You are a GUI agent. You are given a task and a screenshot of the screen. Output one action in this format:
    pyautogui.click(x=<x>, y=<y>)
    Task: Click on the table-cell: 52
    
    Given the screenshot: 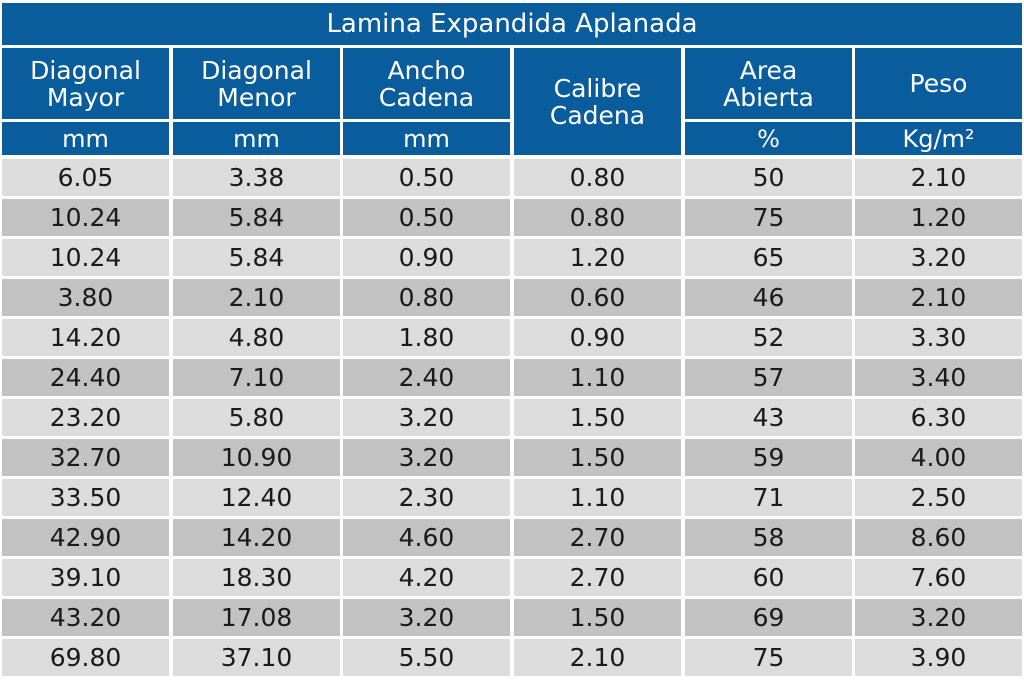 What is the action you would take?
    pyautogui.click(x=768, y=337)
    